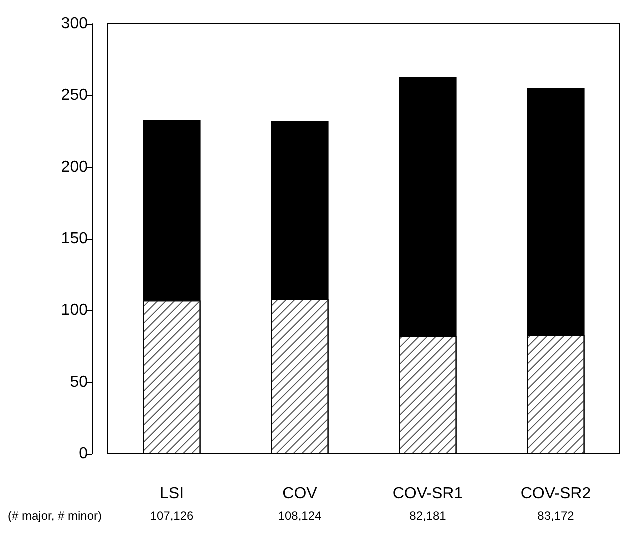  I want to click on y-tick-label: 50, so click(79, 382).